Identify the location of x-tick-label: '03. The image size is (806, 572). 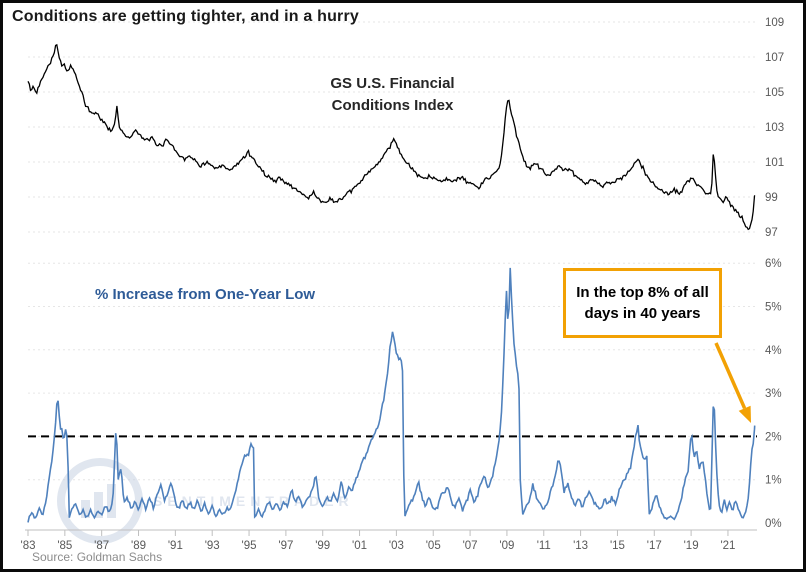
(396, 546).